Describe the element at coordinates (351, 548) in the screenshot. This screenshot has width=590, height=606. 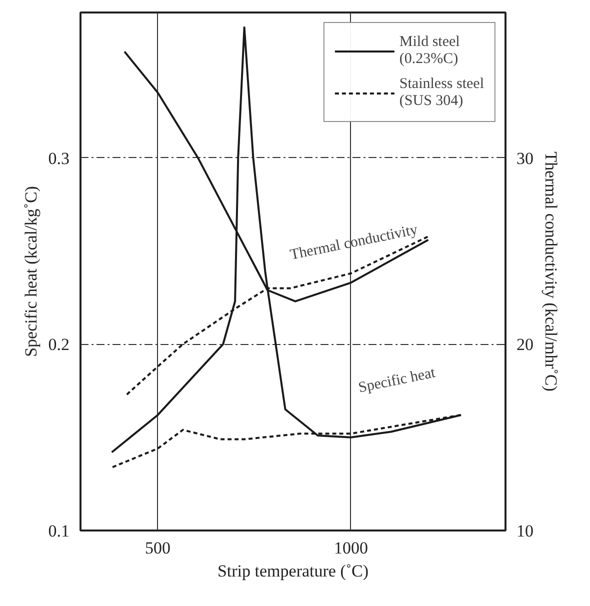
I see `x-tick-label: 1000` at that location.